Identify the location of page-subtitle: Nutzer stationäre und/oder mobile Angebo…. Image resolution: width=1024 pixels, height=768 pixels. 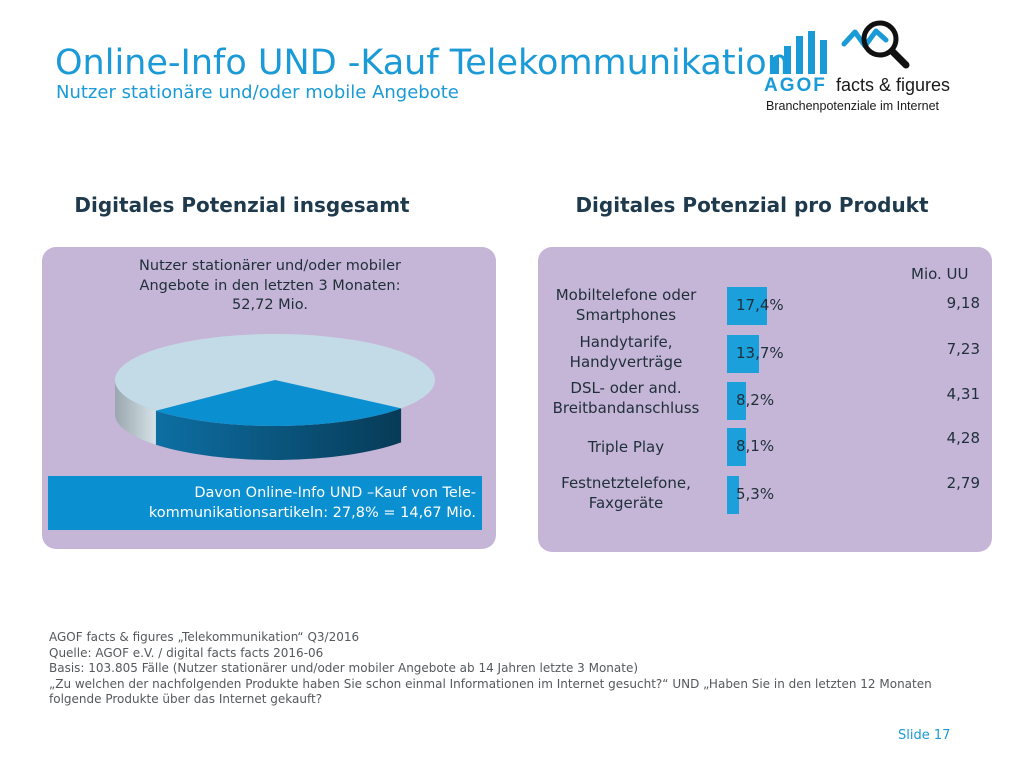
(257, 92).